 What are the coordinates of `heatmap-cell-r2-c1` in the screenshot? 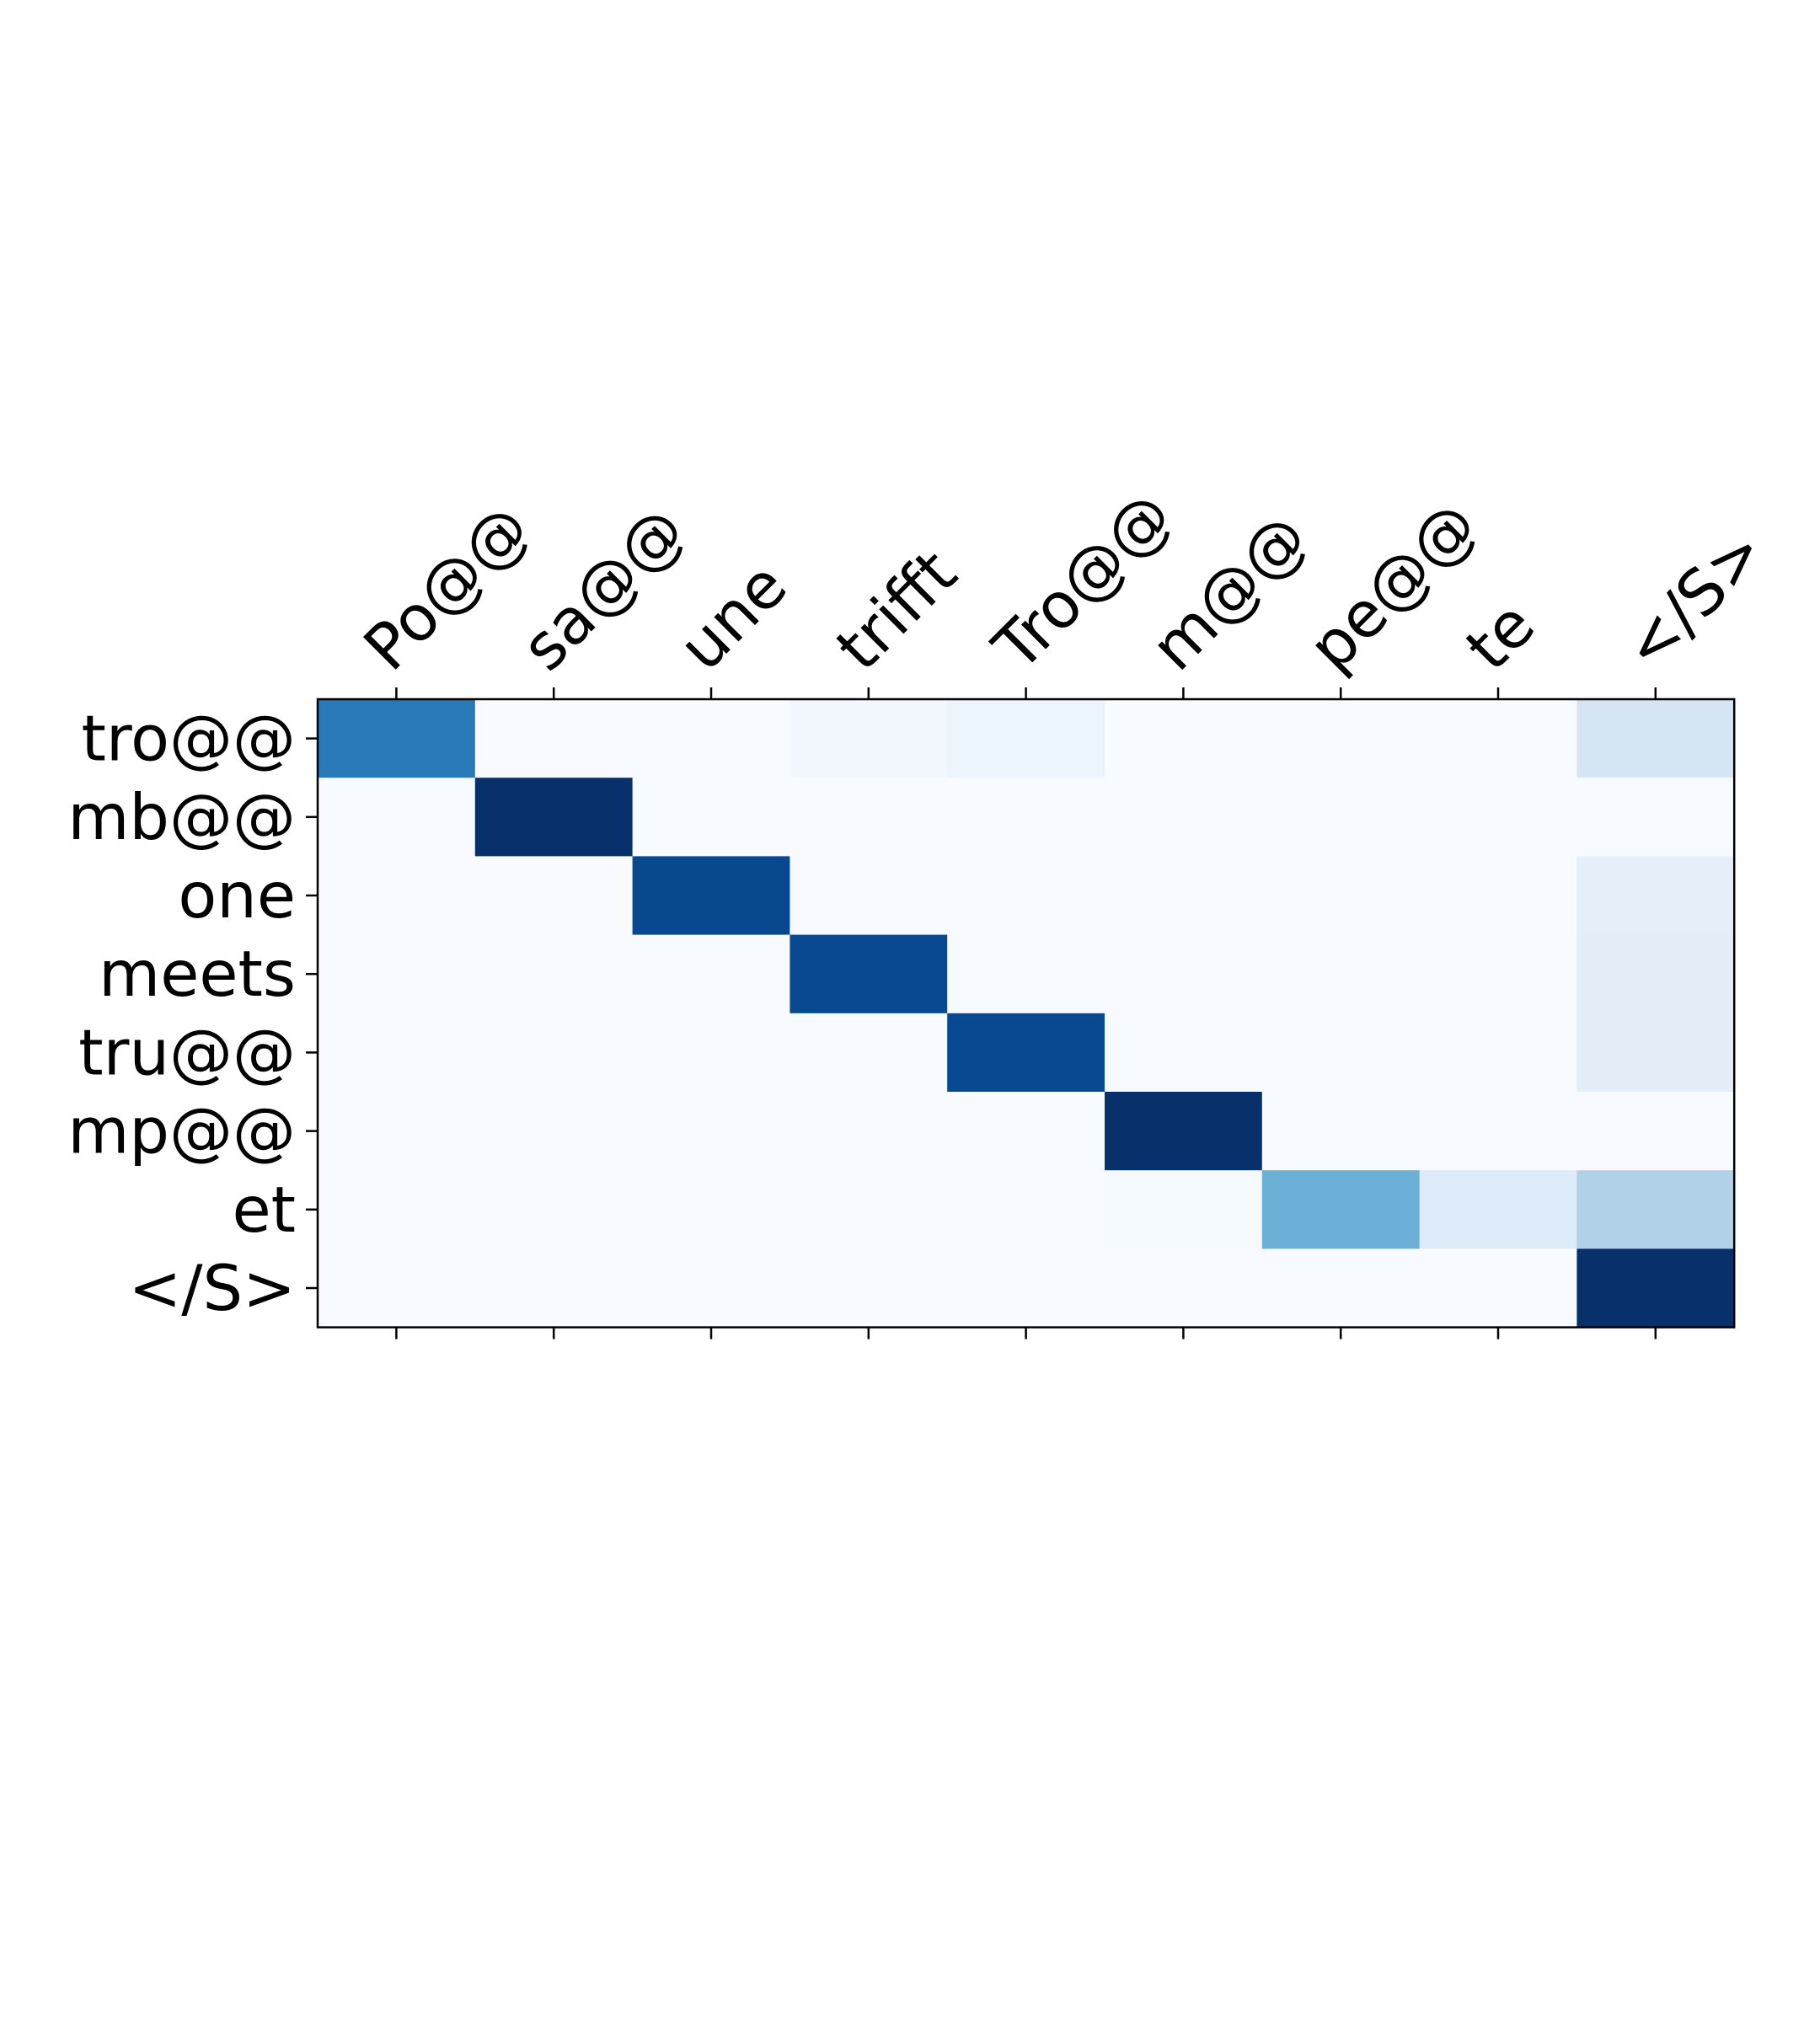 It's located at (554, 896).